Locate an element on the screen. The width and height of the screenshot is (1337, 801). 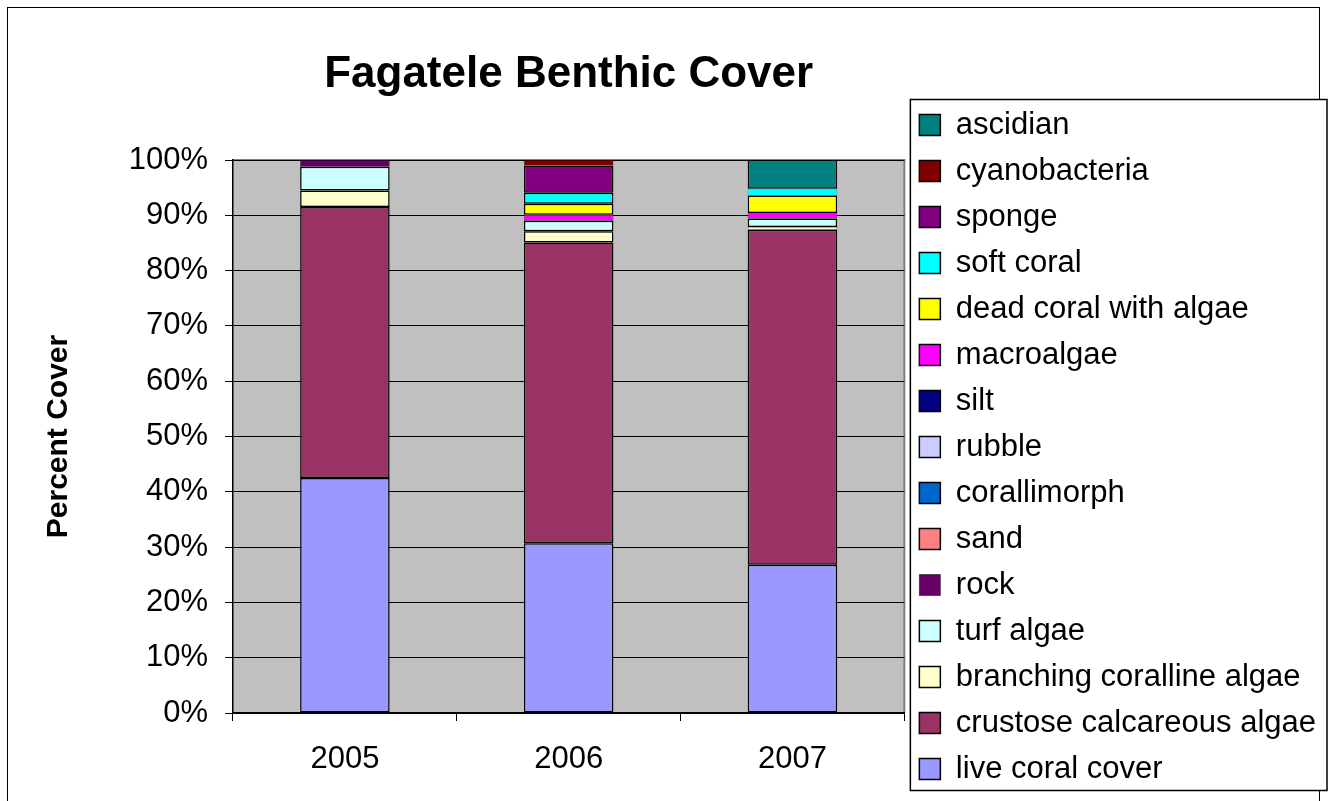
y-tick-label: 0% is located at coordinates (185, 711).